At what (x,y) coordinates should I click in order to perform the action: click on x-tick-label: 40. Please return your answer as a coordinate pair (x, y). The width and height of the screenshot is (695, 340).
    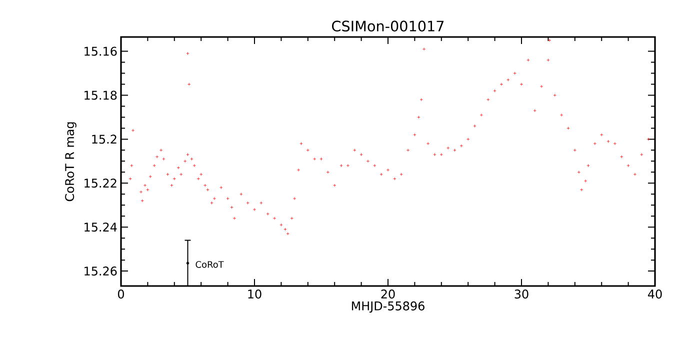
    Looking at the image, I should click on (655, 294).